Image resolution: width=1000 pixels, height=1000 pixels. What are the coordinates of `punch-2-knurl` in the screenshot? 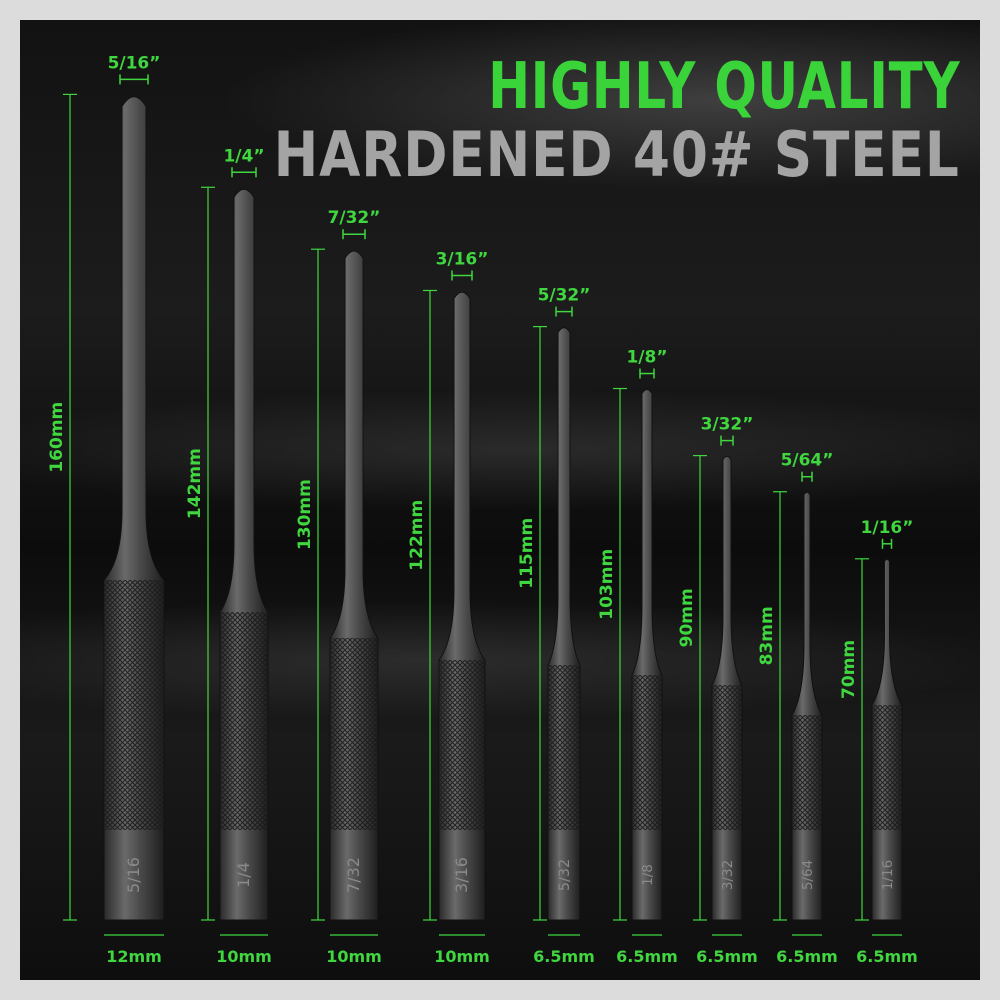 It's located at (244, 721).